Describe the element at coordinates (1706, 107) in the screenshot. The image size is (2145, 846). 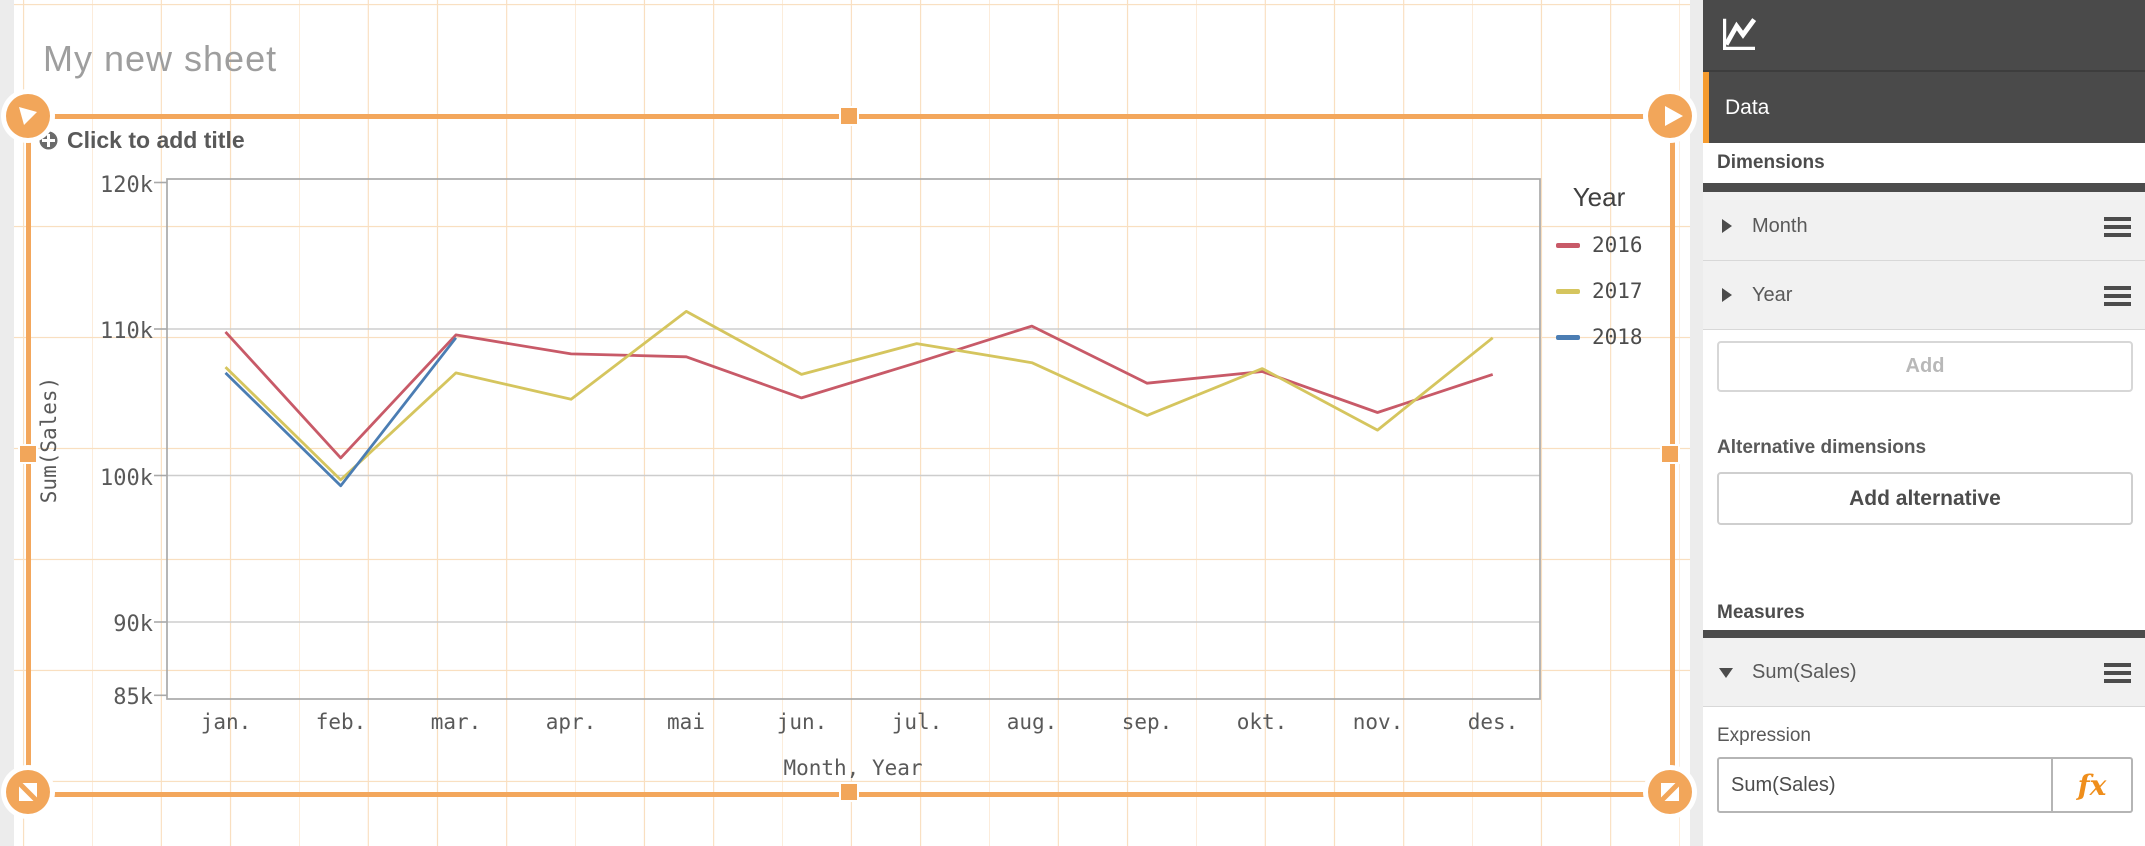
I see `active-tab-accent` at that location.